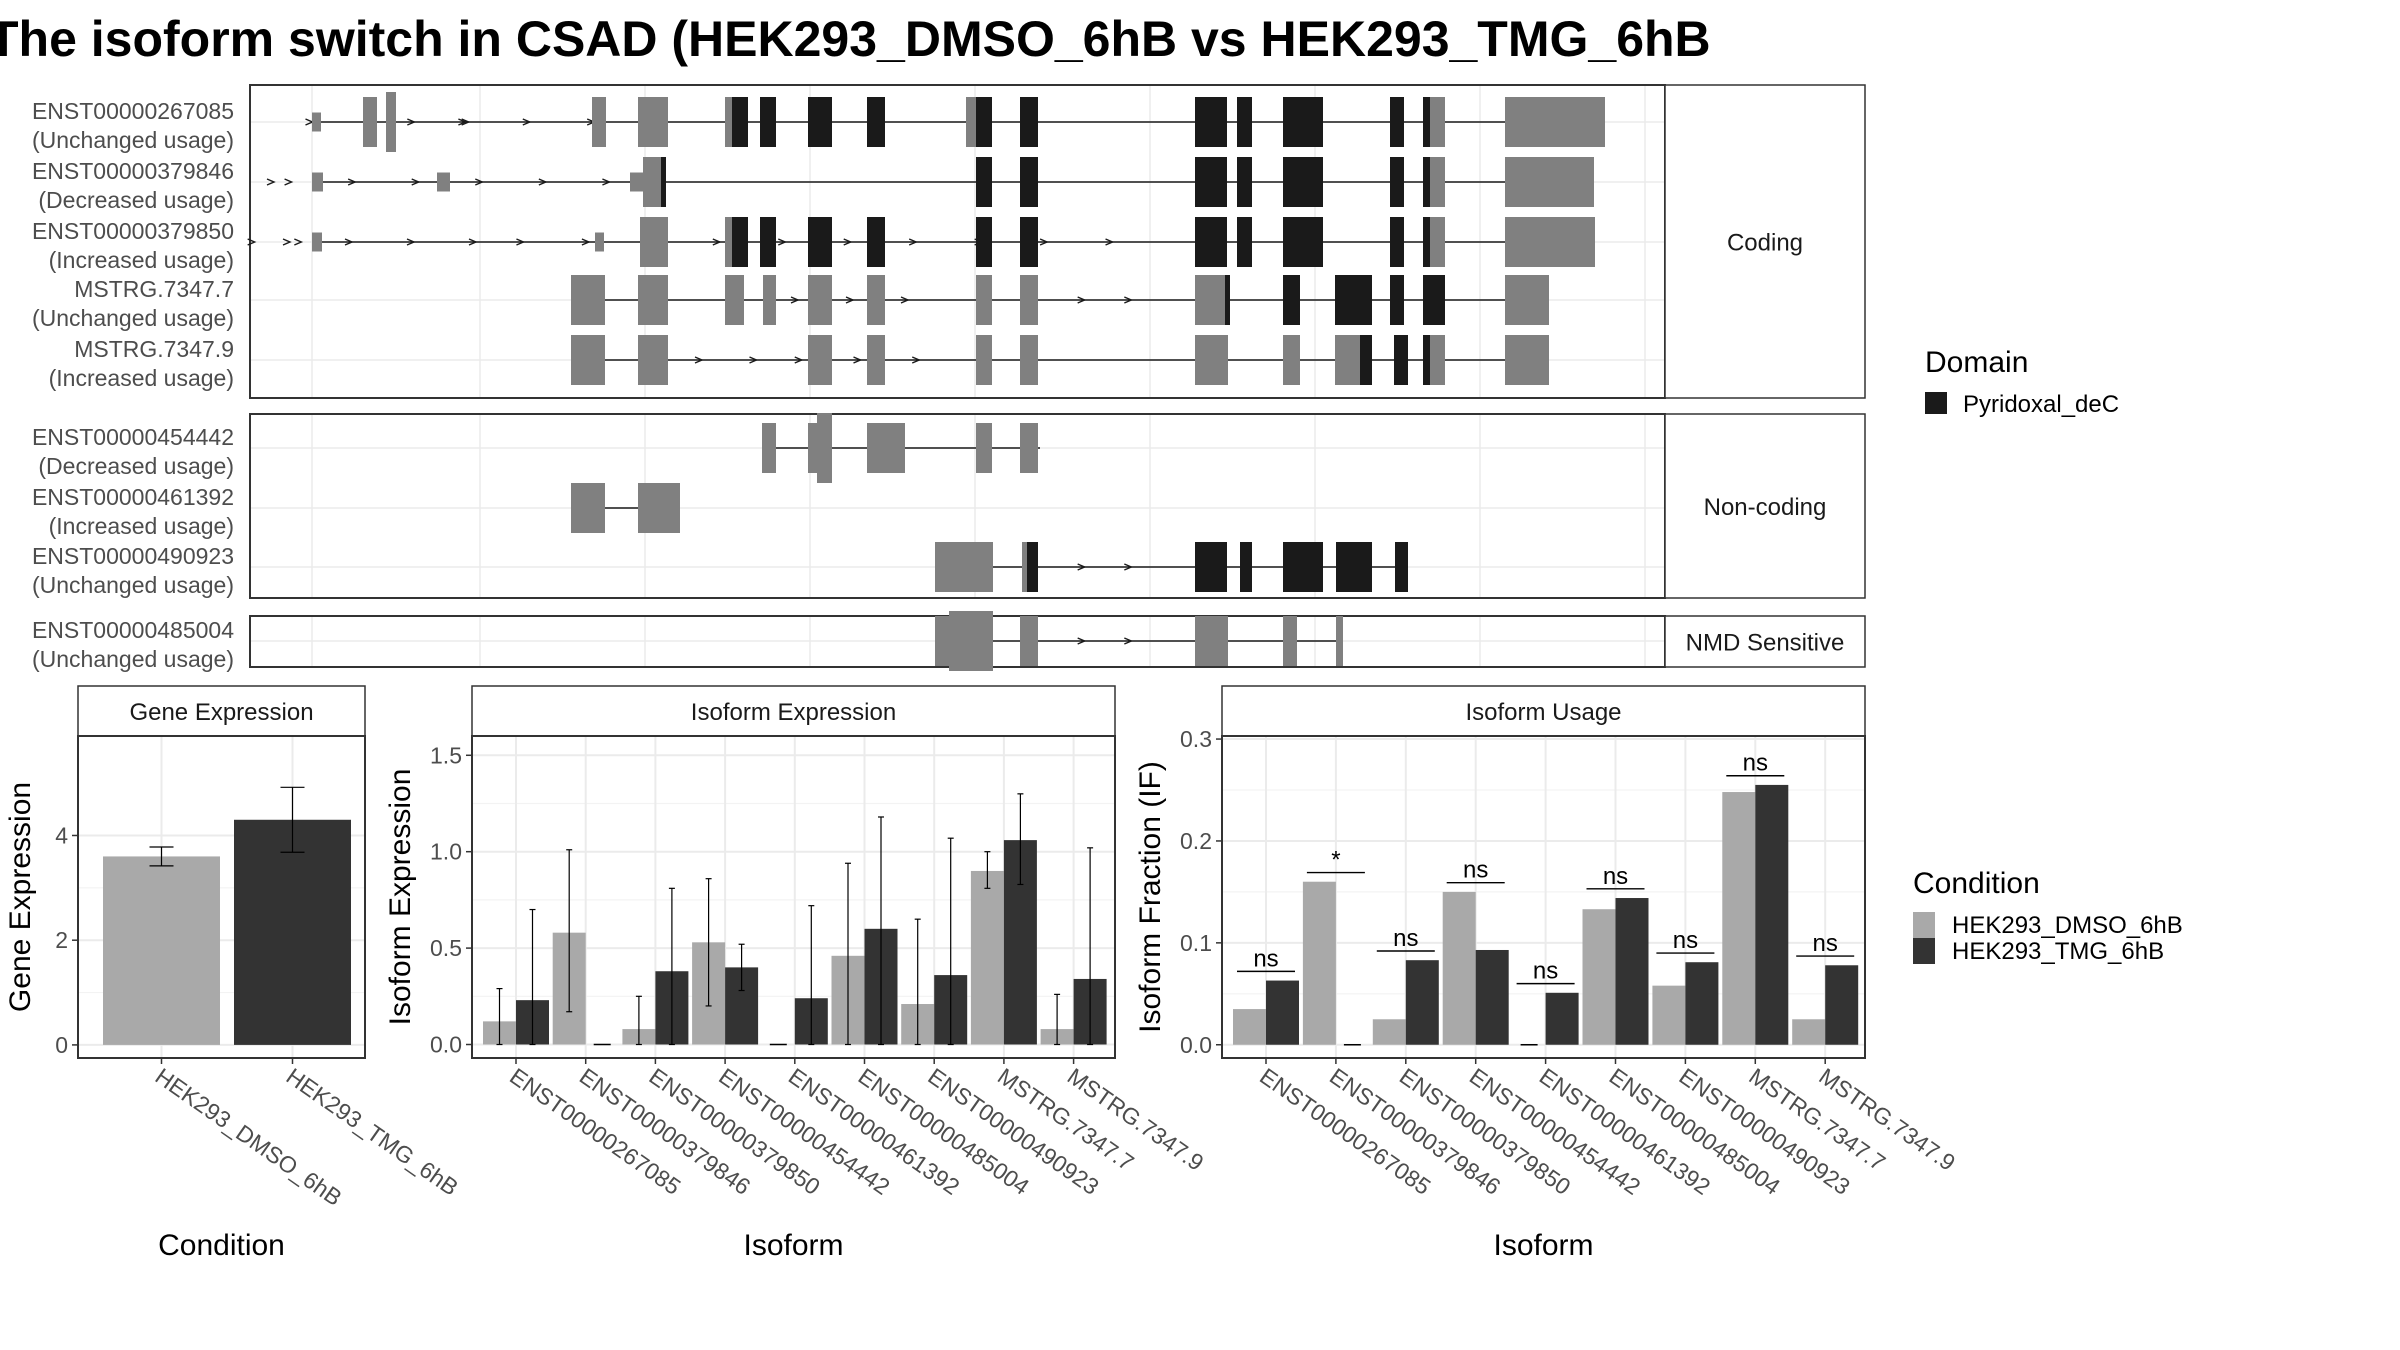 This screenshot has height=1350, width=2400. Describe the element at coordinates (133, 437) in the screenshot. I see `transcript-id-label: ENST00000454442` at that location.